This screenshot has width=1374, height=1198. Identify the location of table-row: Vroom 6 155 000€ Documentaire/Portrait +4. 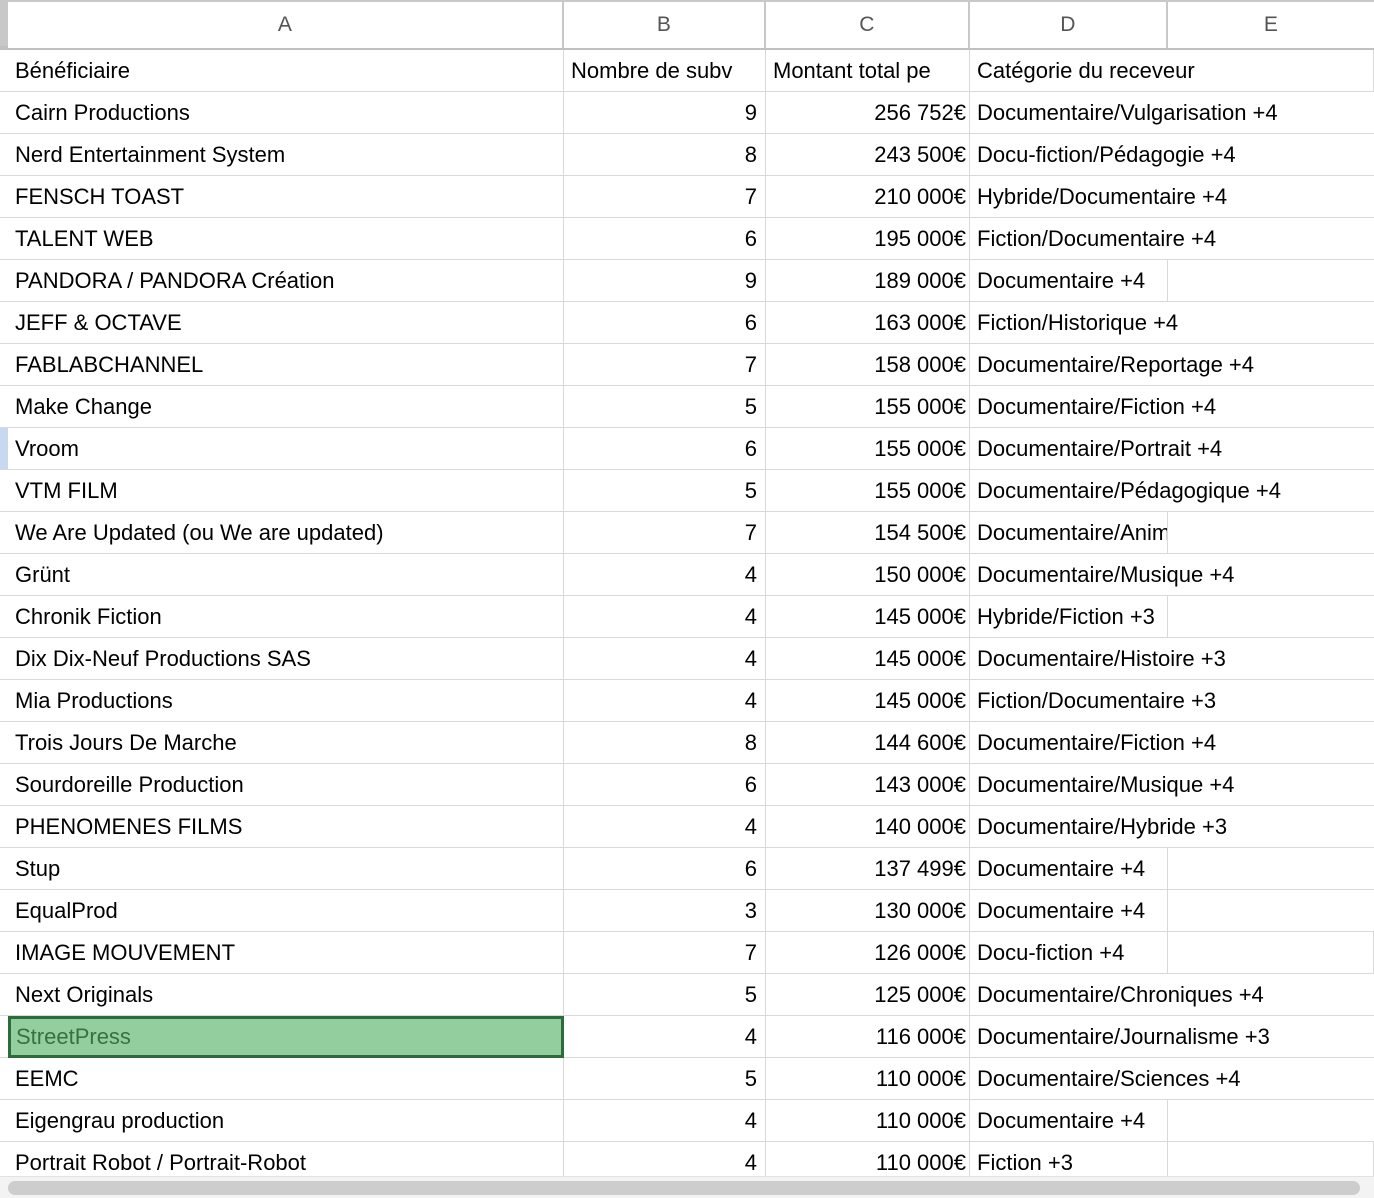
(687, 449).